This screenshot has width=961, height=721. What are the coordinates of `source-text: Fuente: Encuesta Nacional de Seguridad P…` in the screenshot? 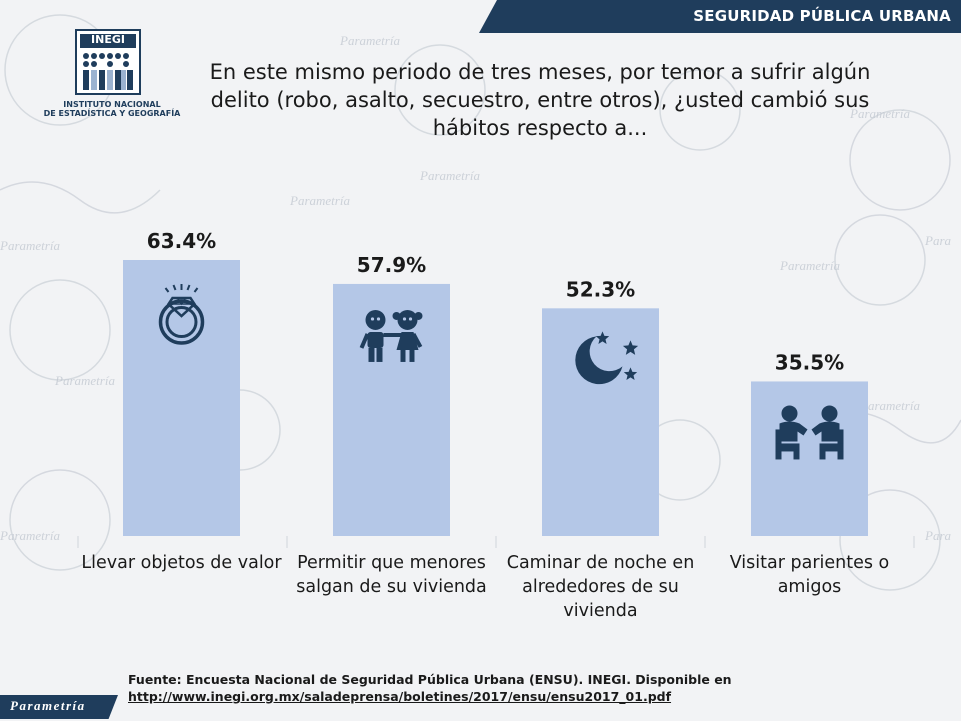 It's located at (430, 679).